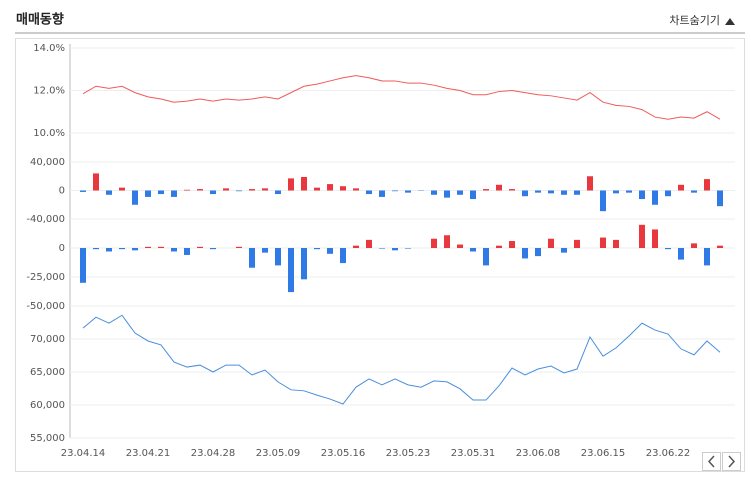 Image resolution: width=751 pixels, height=479 pixels. I want to click on y-tick-label: 0, so click(62, 248).